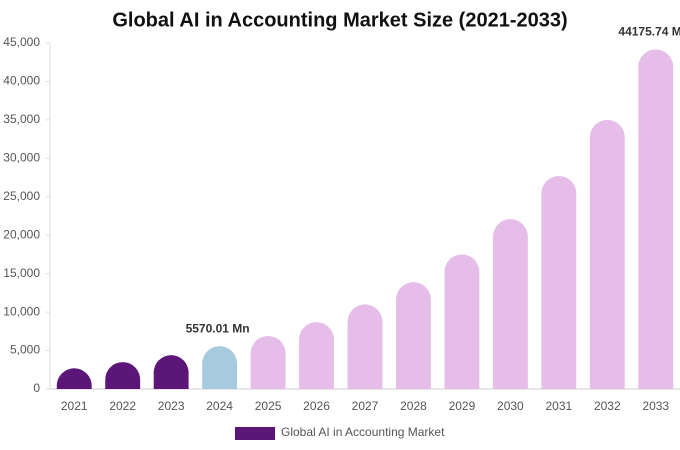  Describe the element at coordinates (21, 196) in the screenshot. I see `y-tick-label: 25,000` at that location.